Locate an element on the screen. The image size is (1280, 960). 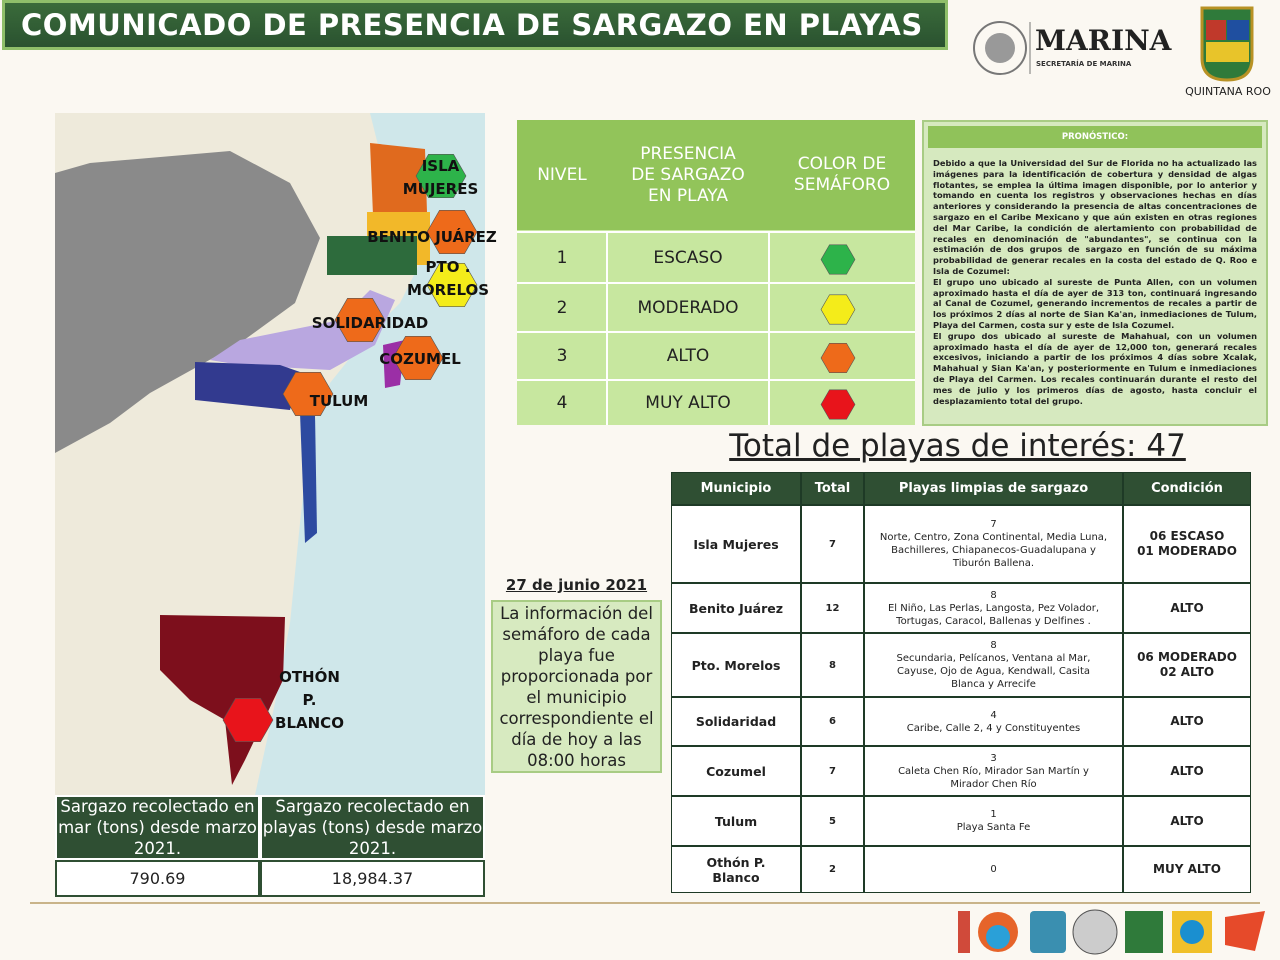
municipality: Isla Mujeres is located at coordinates (736, 544).